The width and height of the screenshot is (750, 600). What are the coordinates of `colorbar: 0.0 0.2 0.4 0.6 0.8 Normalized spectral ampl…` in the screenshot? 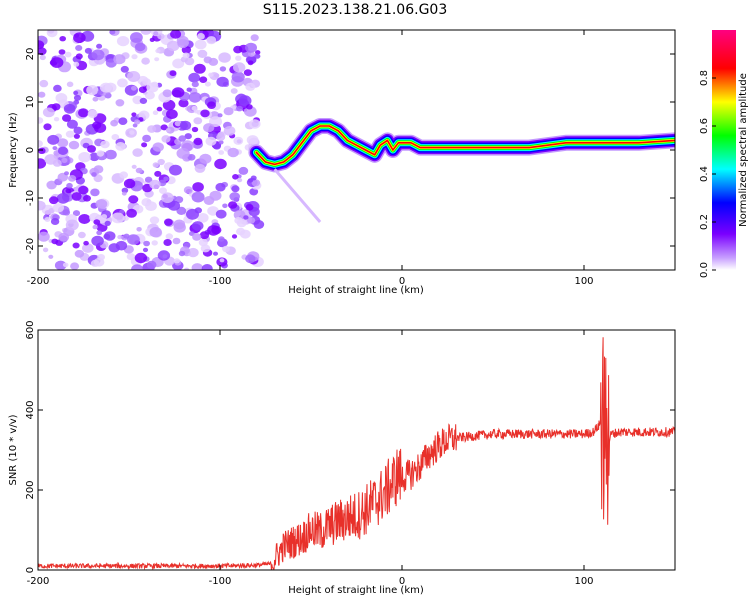 It's located at (724, 154).